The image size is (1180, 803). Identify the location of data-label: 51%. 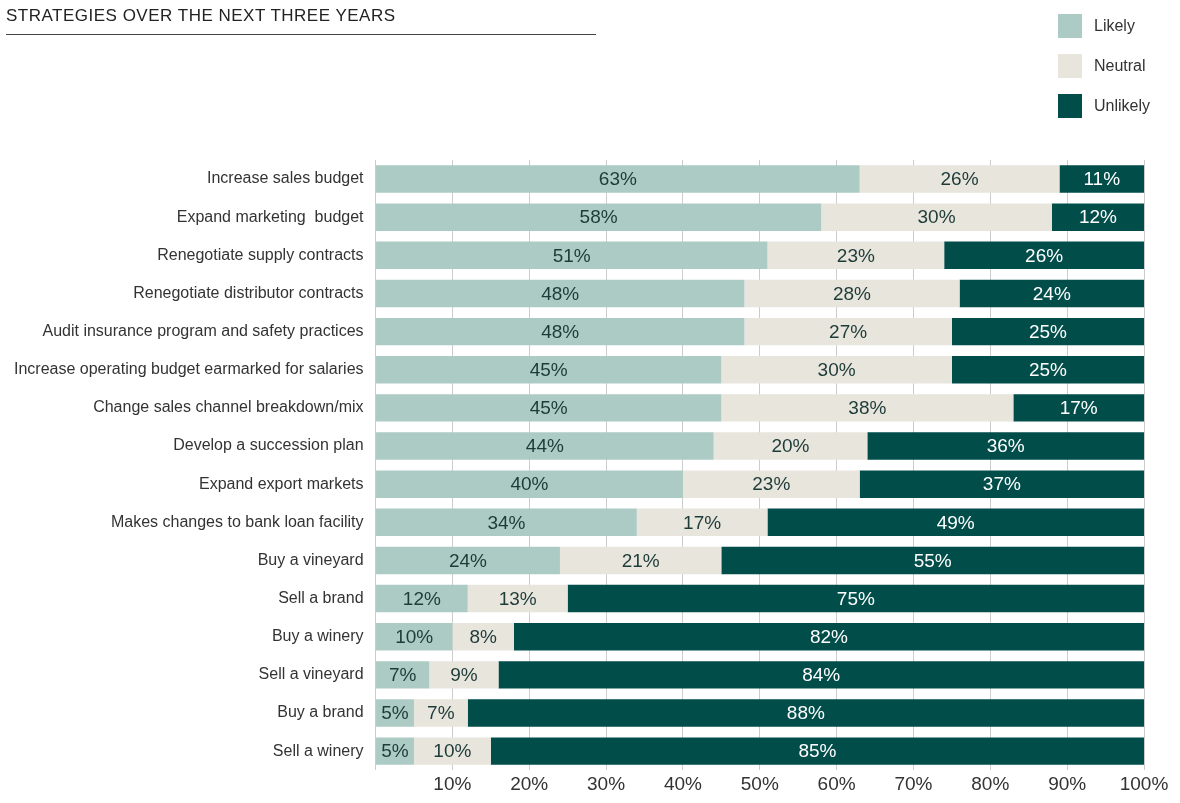
(571, 255).